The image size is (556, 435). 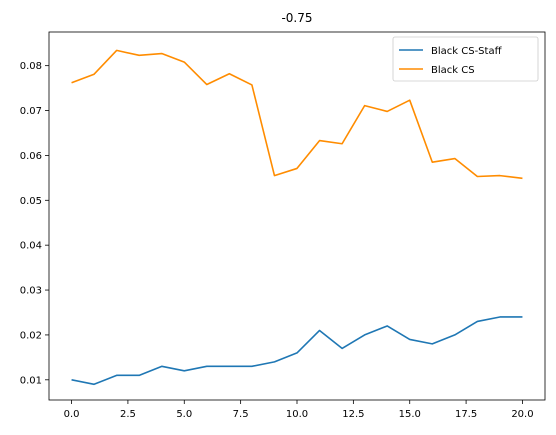 What do you see at coordinates (453, 70) in the screenshot?
I see `legend-label: Black CS` at bounding box center [453, 70].